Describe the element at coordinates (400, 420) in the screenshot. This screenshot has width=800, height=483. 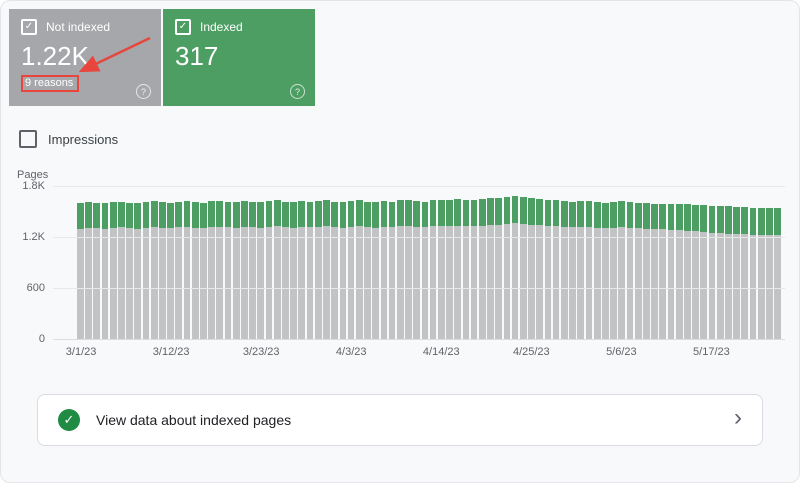
I see `view-indexed-data-button: ✓ View data about indexed pages ›` at that location.